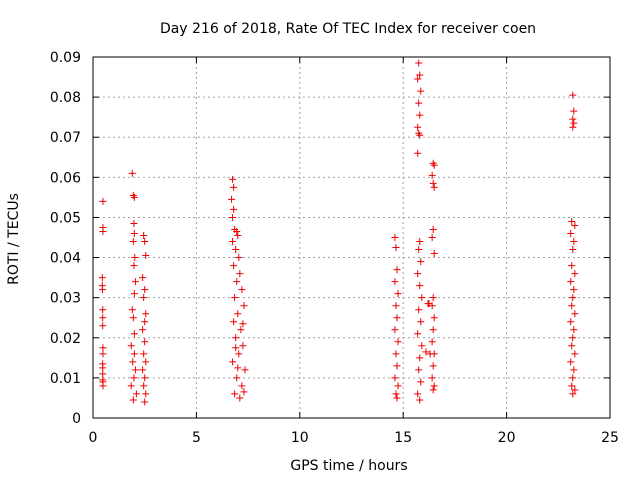 The height and width of the screenshot is (480, 640). Describe the element at coordinates (403, 438) in the screenshot. I see `x-tick-label: 15` at that location.